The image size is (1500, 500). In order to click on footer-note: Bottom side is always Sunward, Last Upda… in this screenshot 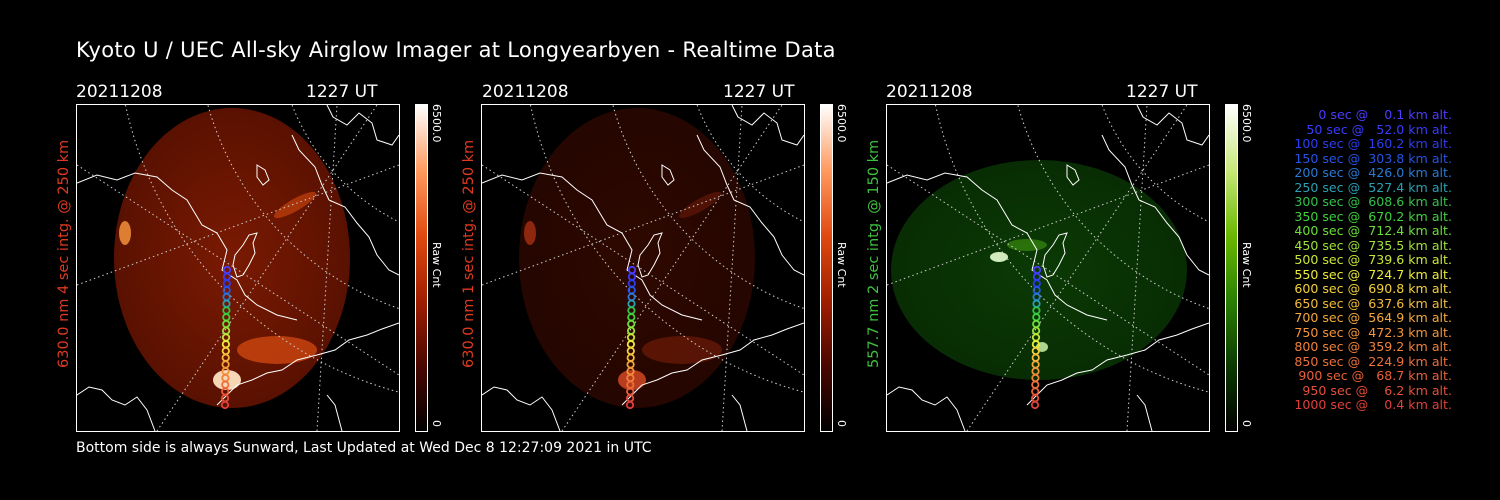, I will do `click(364, 448)`.